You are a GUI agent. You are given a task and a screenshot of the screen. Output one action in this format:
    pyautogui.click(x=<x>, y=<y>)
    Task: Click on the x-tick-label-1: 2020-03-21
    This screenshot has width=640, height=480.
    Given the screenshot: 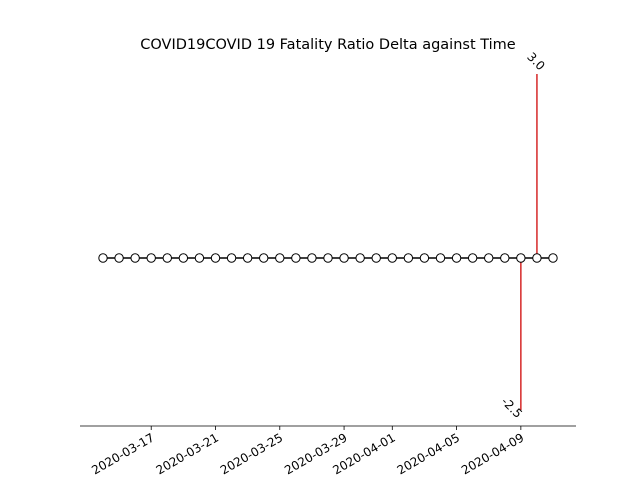 What is the action you would take?
    pyautogui.click(x=187, y=453)
    